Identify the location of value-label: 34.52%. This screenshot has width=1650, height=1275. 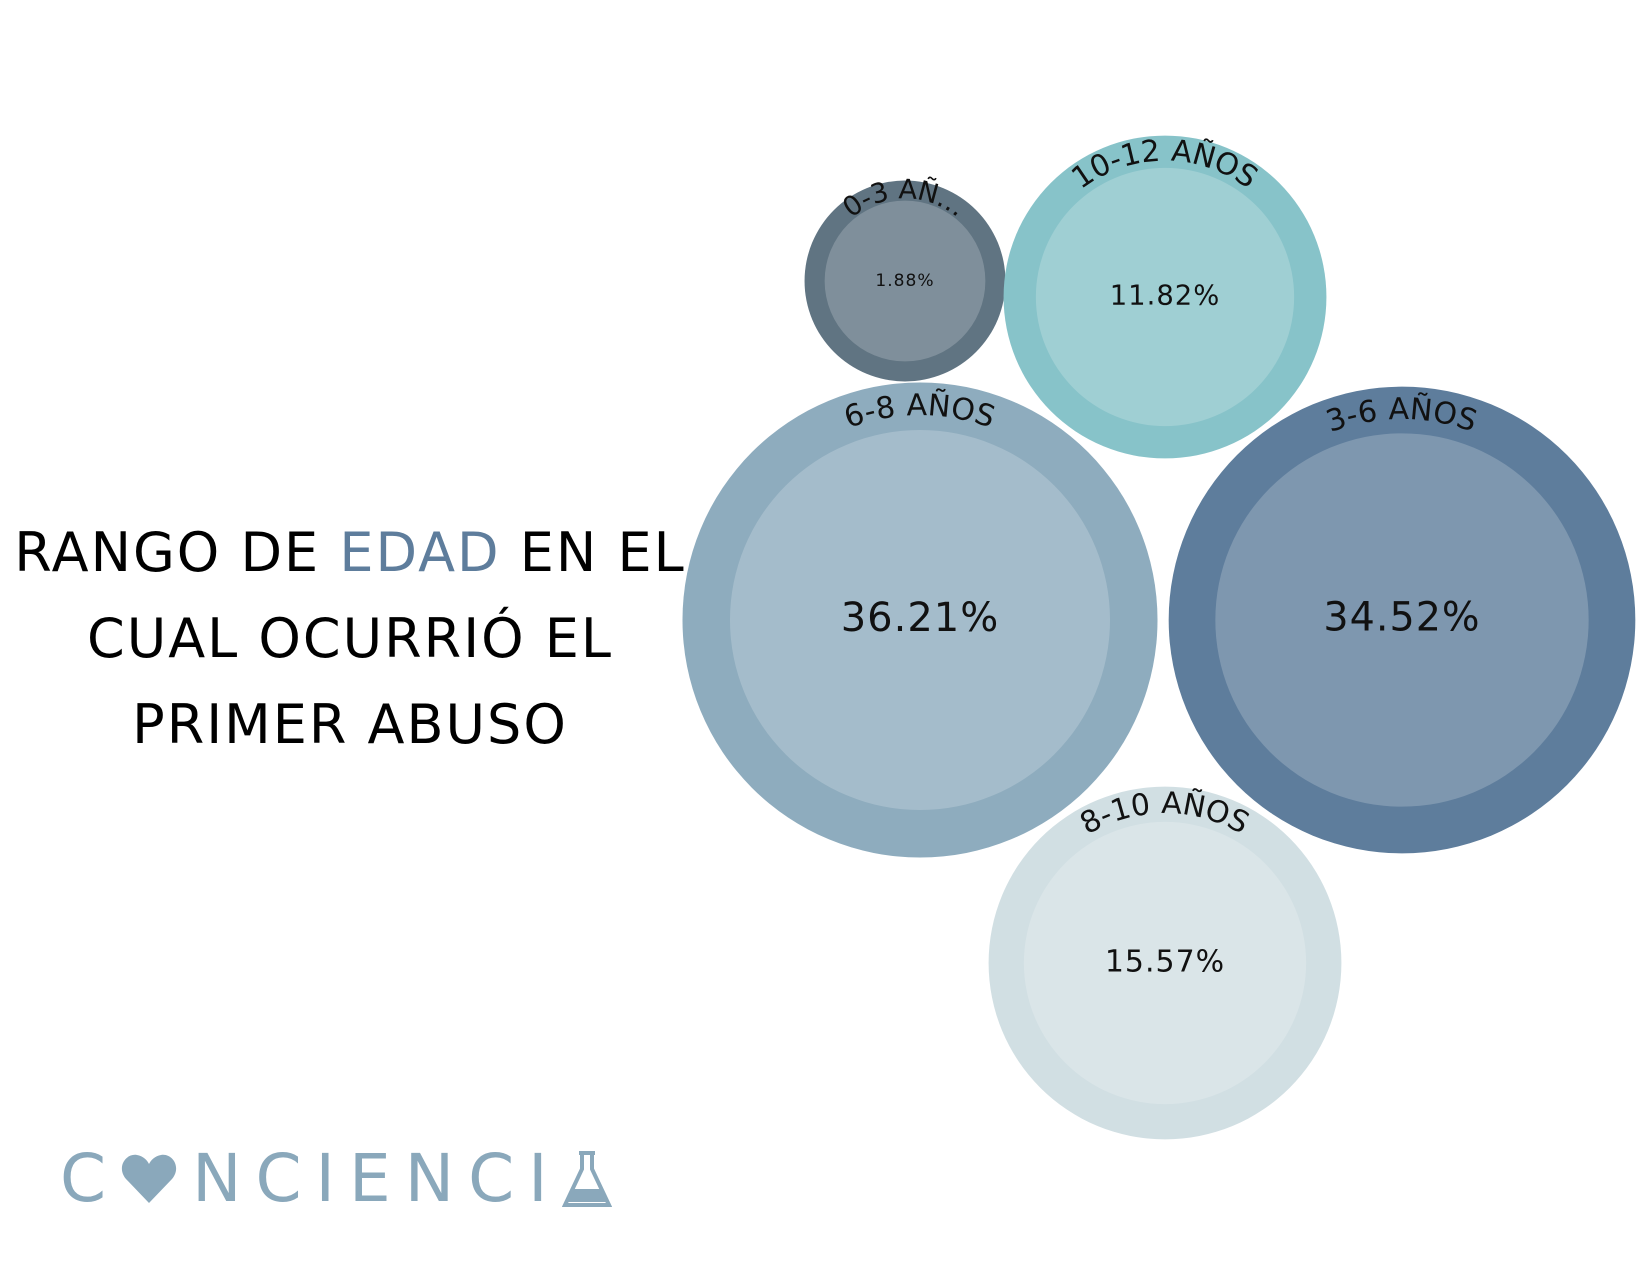
(1401, 618).